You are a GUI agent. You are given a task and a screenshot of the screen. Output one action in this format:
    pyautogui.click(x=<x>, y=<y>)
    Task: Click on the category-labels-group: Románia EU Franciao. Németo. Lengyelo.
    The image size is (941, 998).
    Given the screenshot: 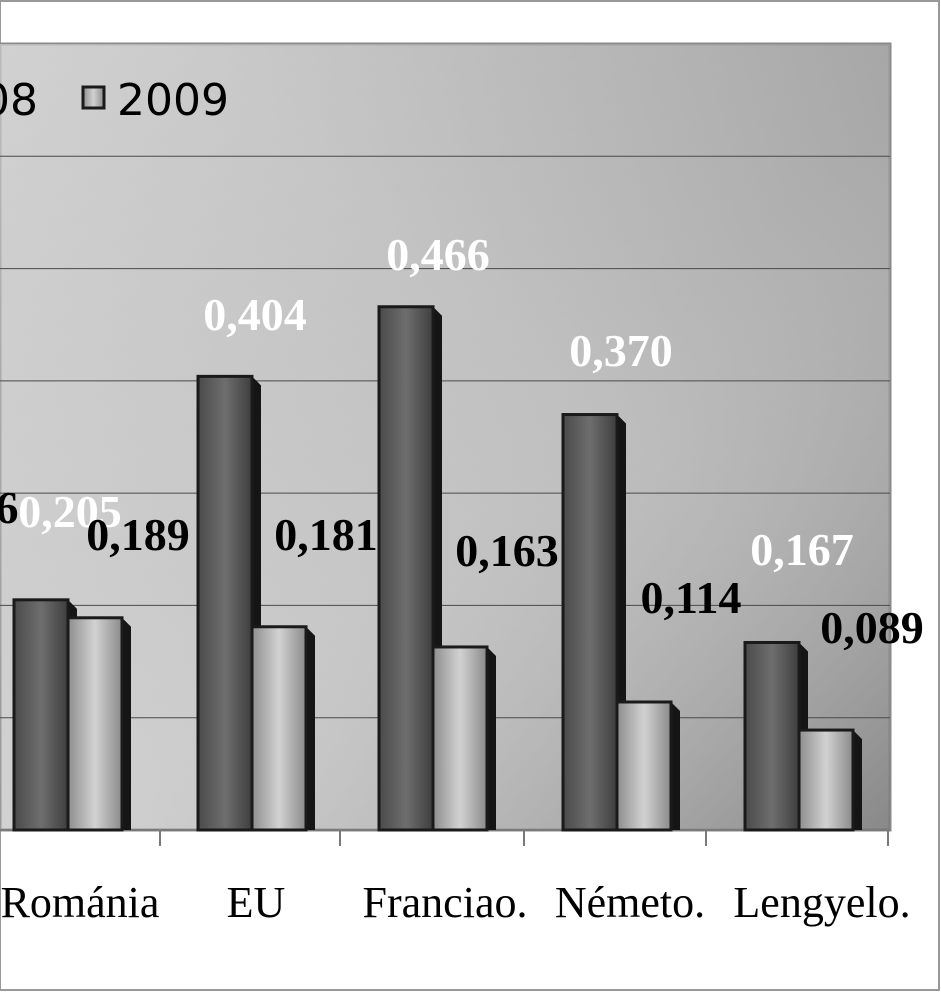 What is the action you would take?
    pyautogui.click(x=456, y=902)
    